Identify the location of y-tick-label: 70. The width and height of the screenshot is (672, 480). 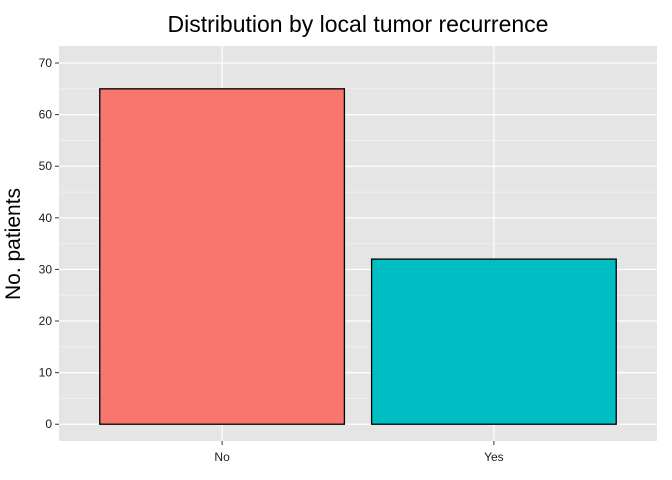
(46, 63).